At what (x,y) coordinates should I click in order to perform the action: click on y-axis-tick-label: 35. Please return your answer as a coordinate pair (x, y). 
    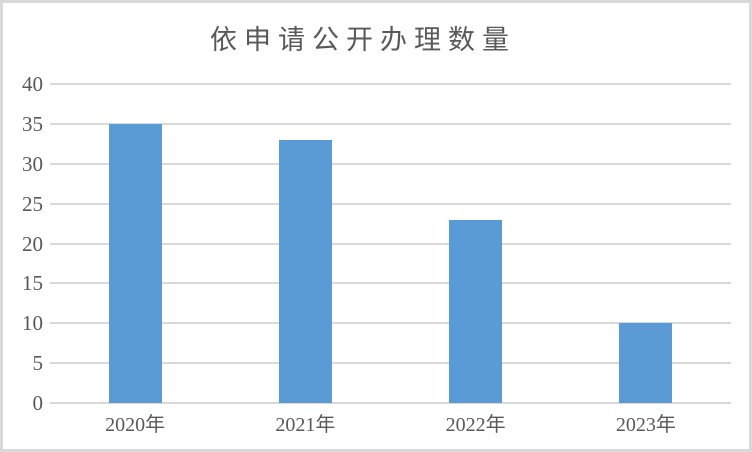
    Looking at the image, I should click on (32, 123).